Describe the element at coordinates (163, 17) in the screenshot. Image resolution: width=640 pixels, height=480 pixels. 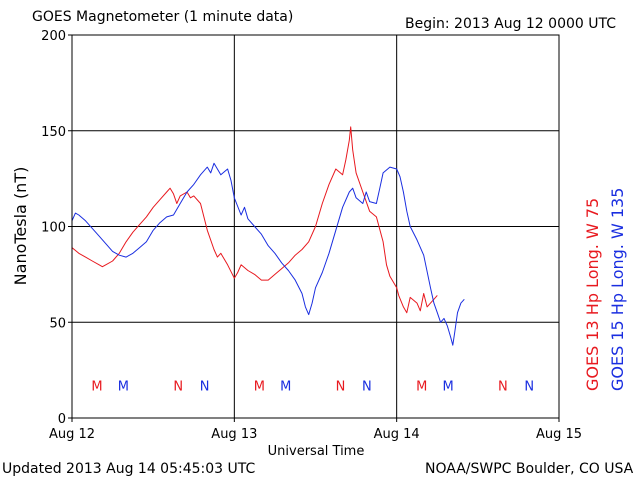
I see `chart-title: GOES Magnetometer (1 minute data)` at that location.